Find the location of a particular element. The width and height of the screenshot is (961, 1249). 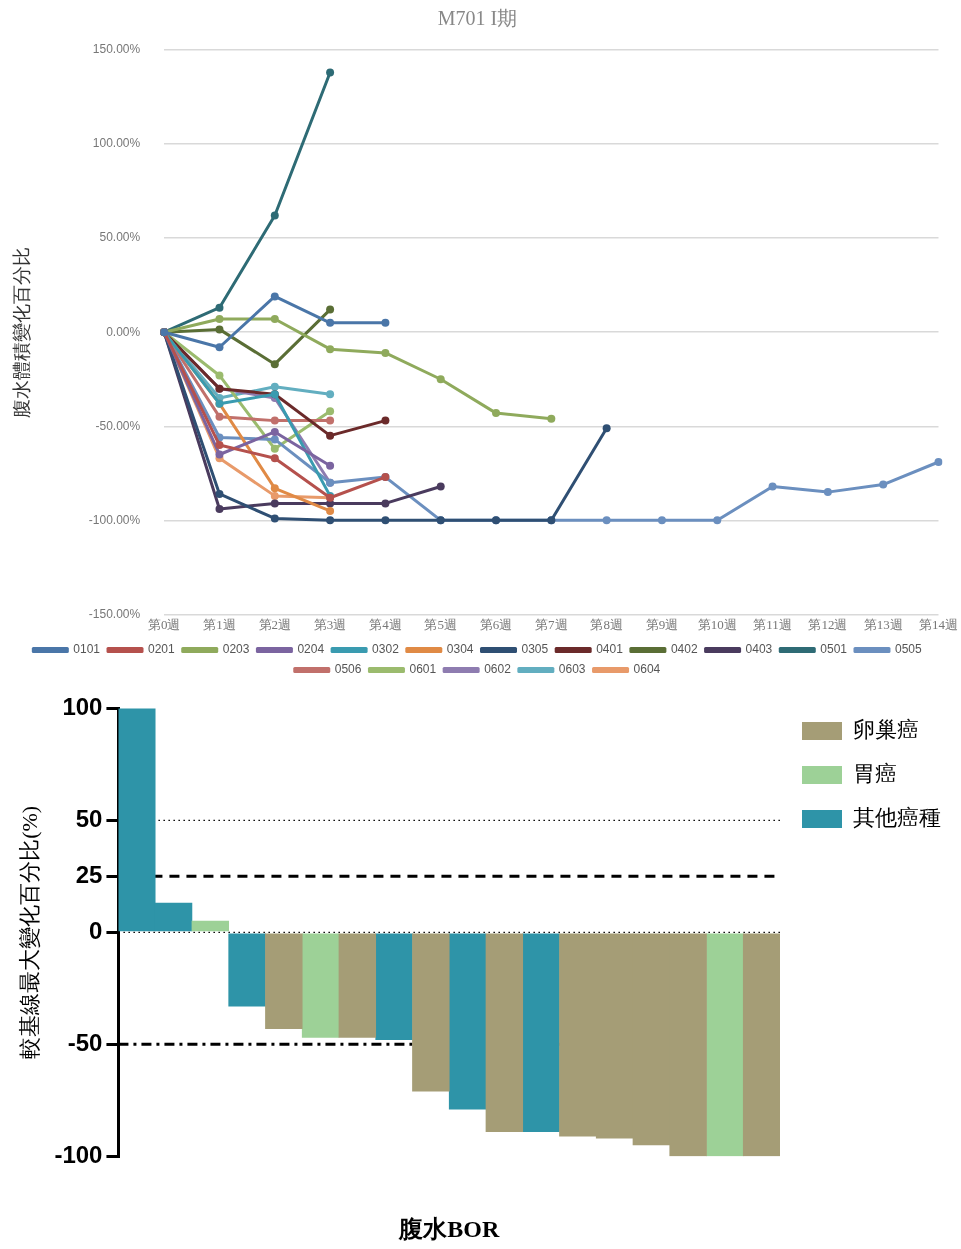

y-tick-label: -150.00% is located at coordinates (114, 613).